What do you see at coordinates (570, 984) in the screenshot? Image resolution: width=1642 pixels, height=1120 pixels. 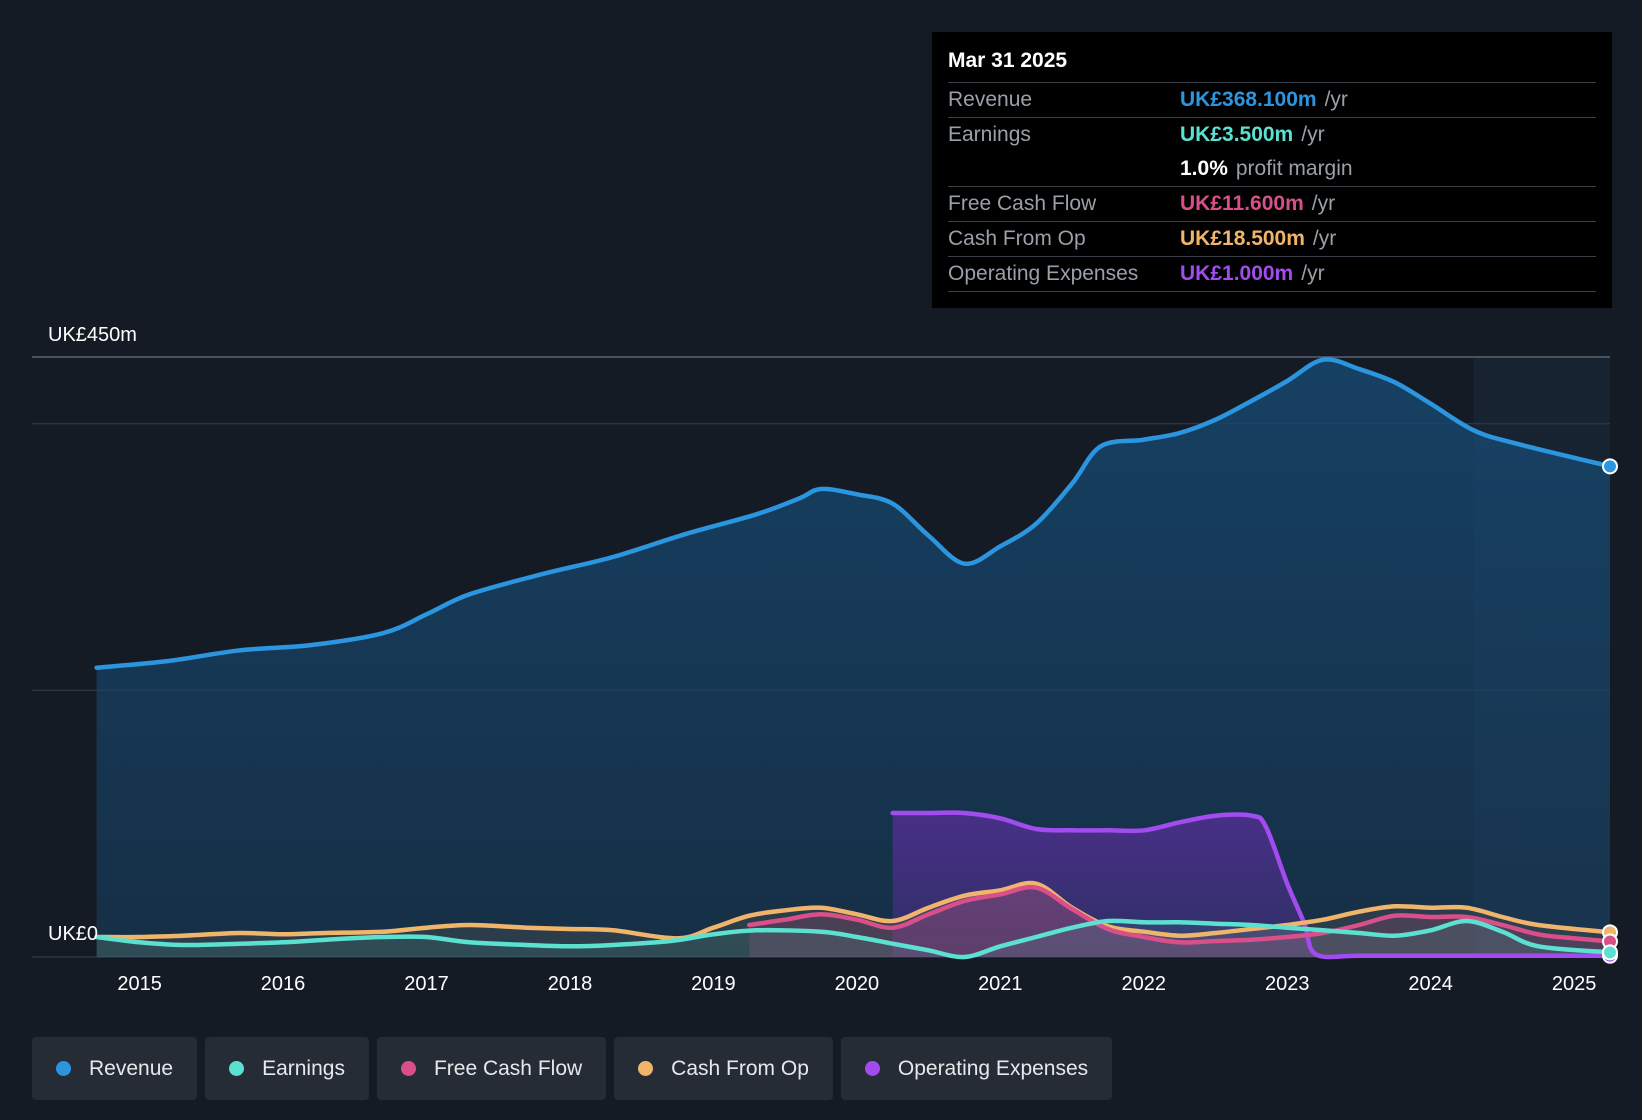 I see `x-tick-label: 2018` at bounding box center [570, 984].